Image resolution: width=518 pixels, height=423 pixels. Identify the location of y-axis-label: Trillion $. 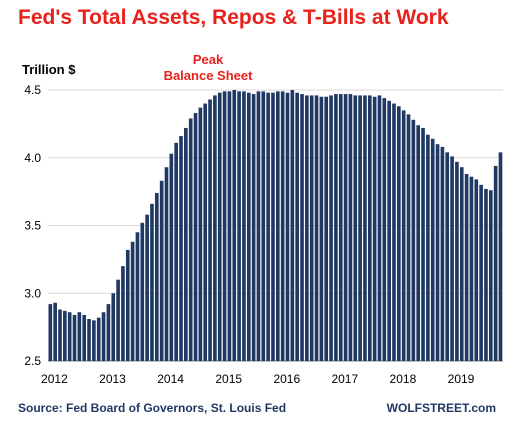
(49, 69).